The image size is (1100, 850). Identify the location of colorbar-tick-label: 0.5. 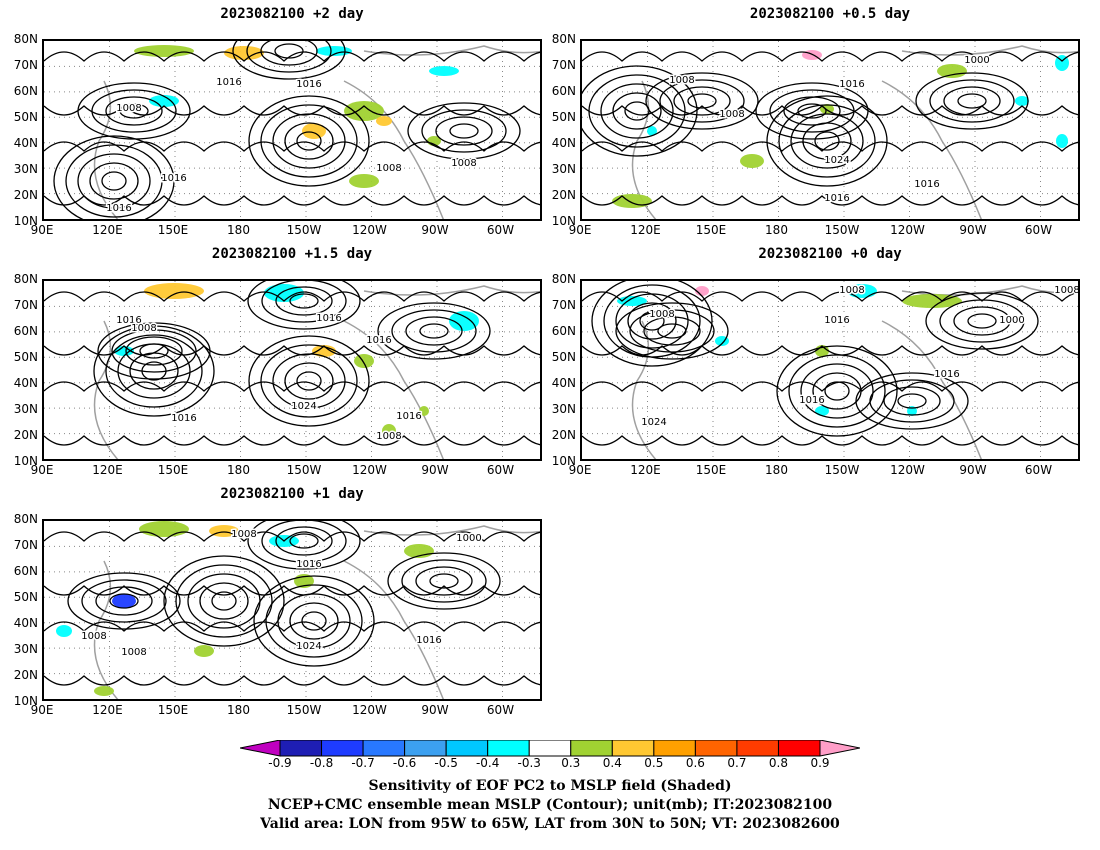
(654, 763).